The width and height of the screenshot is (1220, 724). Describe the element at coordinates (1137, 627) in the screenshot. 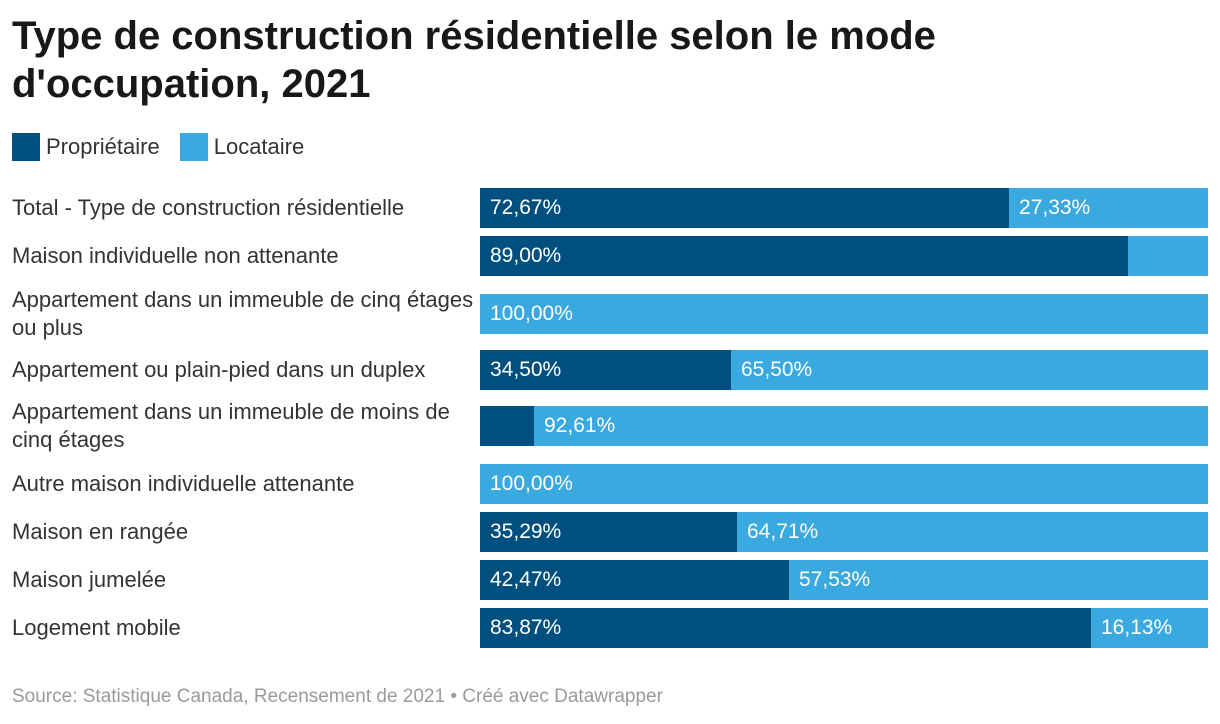

I see `data-label-locataire: 16,13%` at that location.